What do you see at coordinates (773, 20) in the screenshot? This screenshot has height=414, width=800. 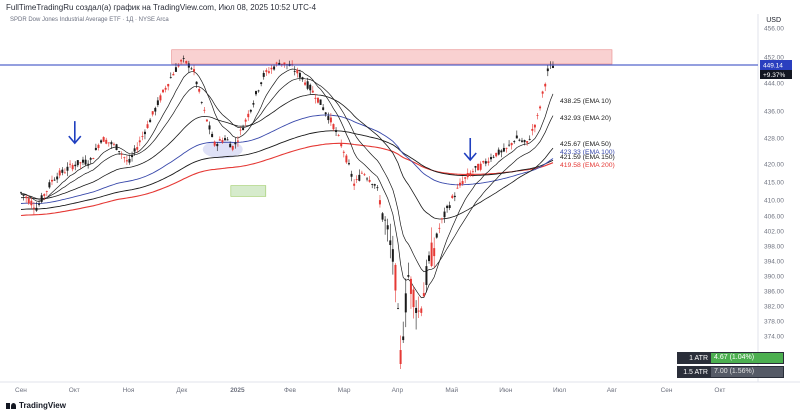 I see `currency-label: USD` at bounding box center [773, 20].